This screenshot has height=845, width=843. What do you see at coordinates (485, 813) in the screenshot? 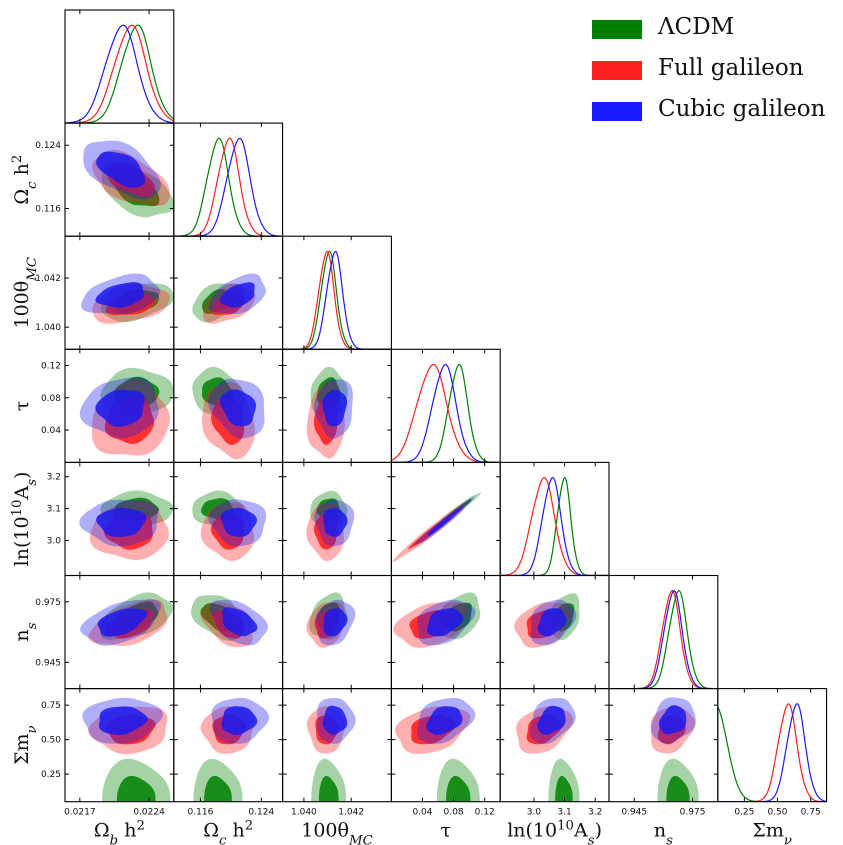
I see `x-tick-label-3-2: 0.12` at bounding box center [485, 813].